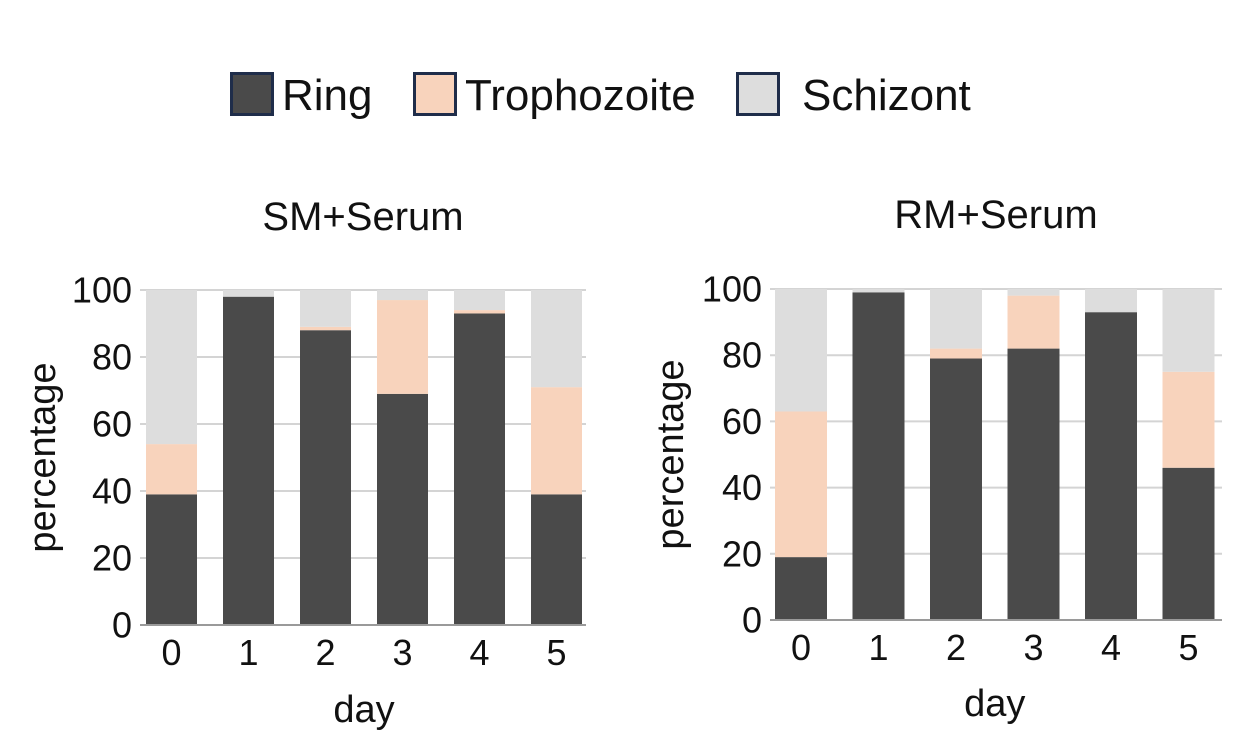 The width and height of the screenshot is (1241, 737). Describe the element at coordinates (580, 95) in the screenshot. I see `legend-label-trophozoite: Trophozoite` at that location.